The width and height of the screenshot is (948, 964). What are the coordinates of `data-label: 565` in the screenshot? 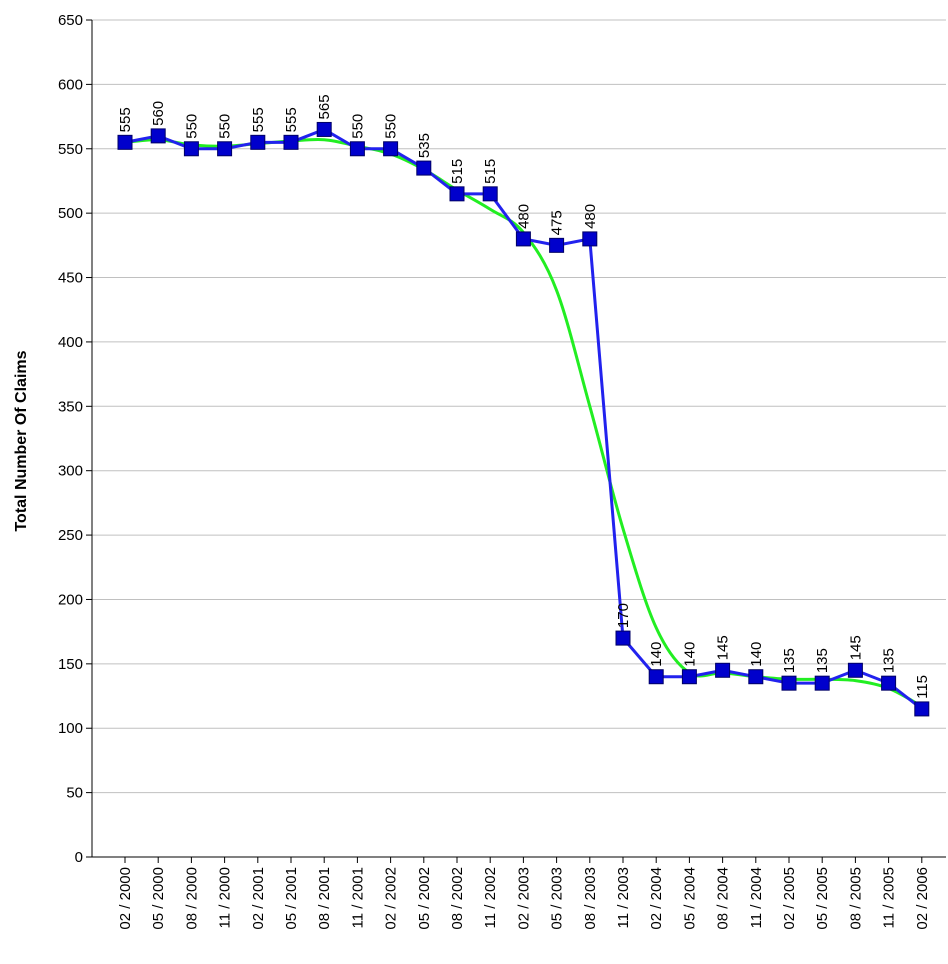 It's located at (324, 106).